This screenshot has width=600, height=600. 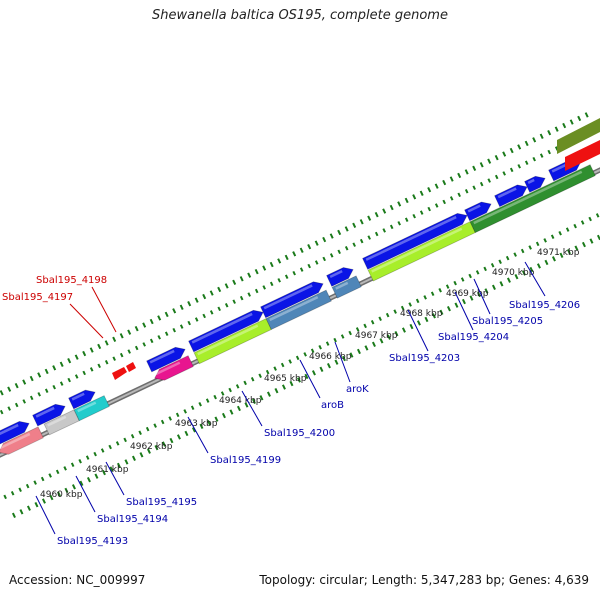 I want to click on cyan-gene-block, so click(x=91, y=408).